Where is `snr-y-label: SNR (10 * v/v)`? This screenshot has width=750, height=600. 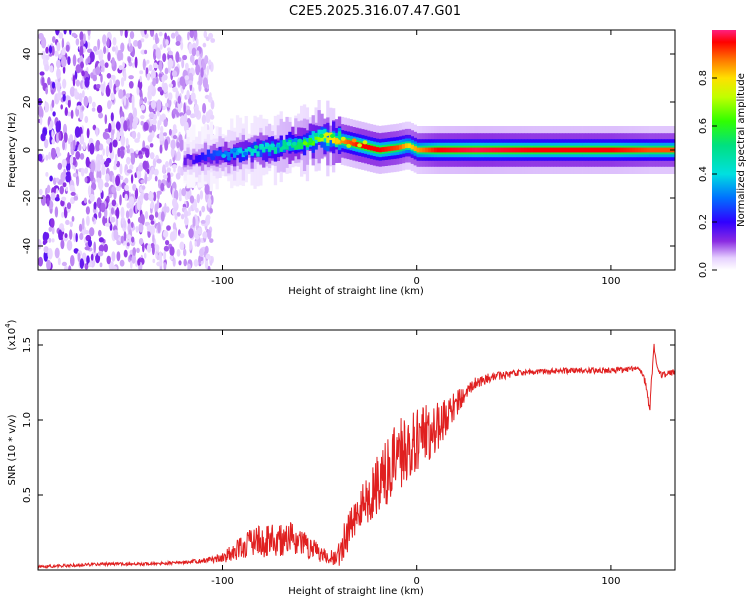 snr-y-label: SNR (10 * v/v) is located at coordinates (12, 449).